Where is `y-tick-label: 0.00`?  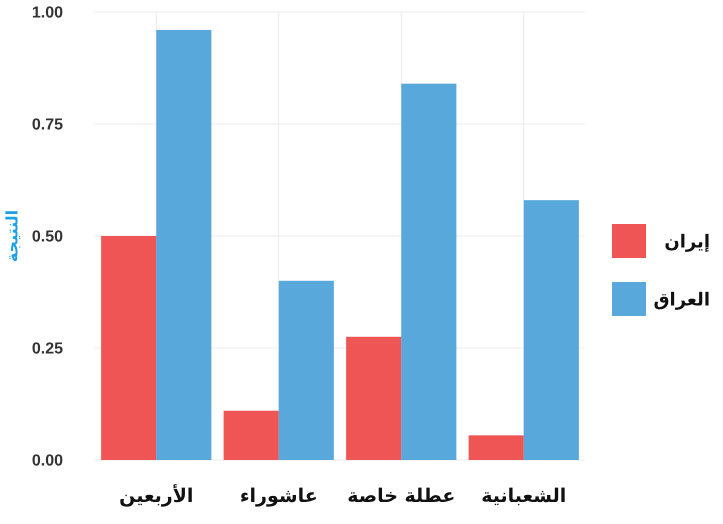 y-tick-label: 0.00 is located at coordinates (48, 461).